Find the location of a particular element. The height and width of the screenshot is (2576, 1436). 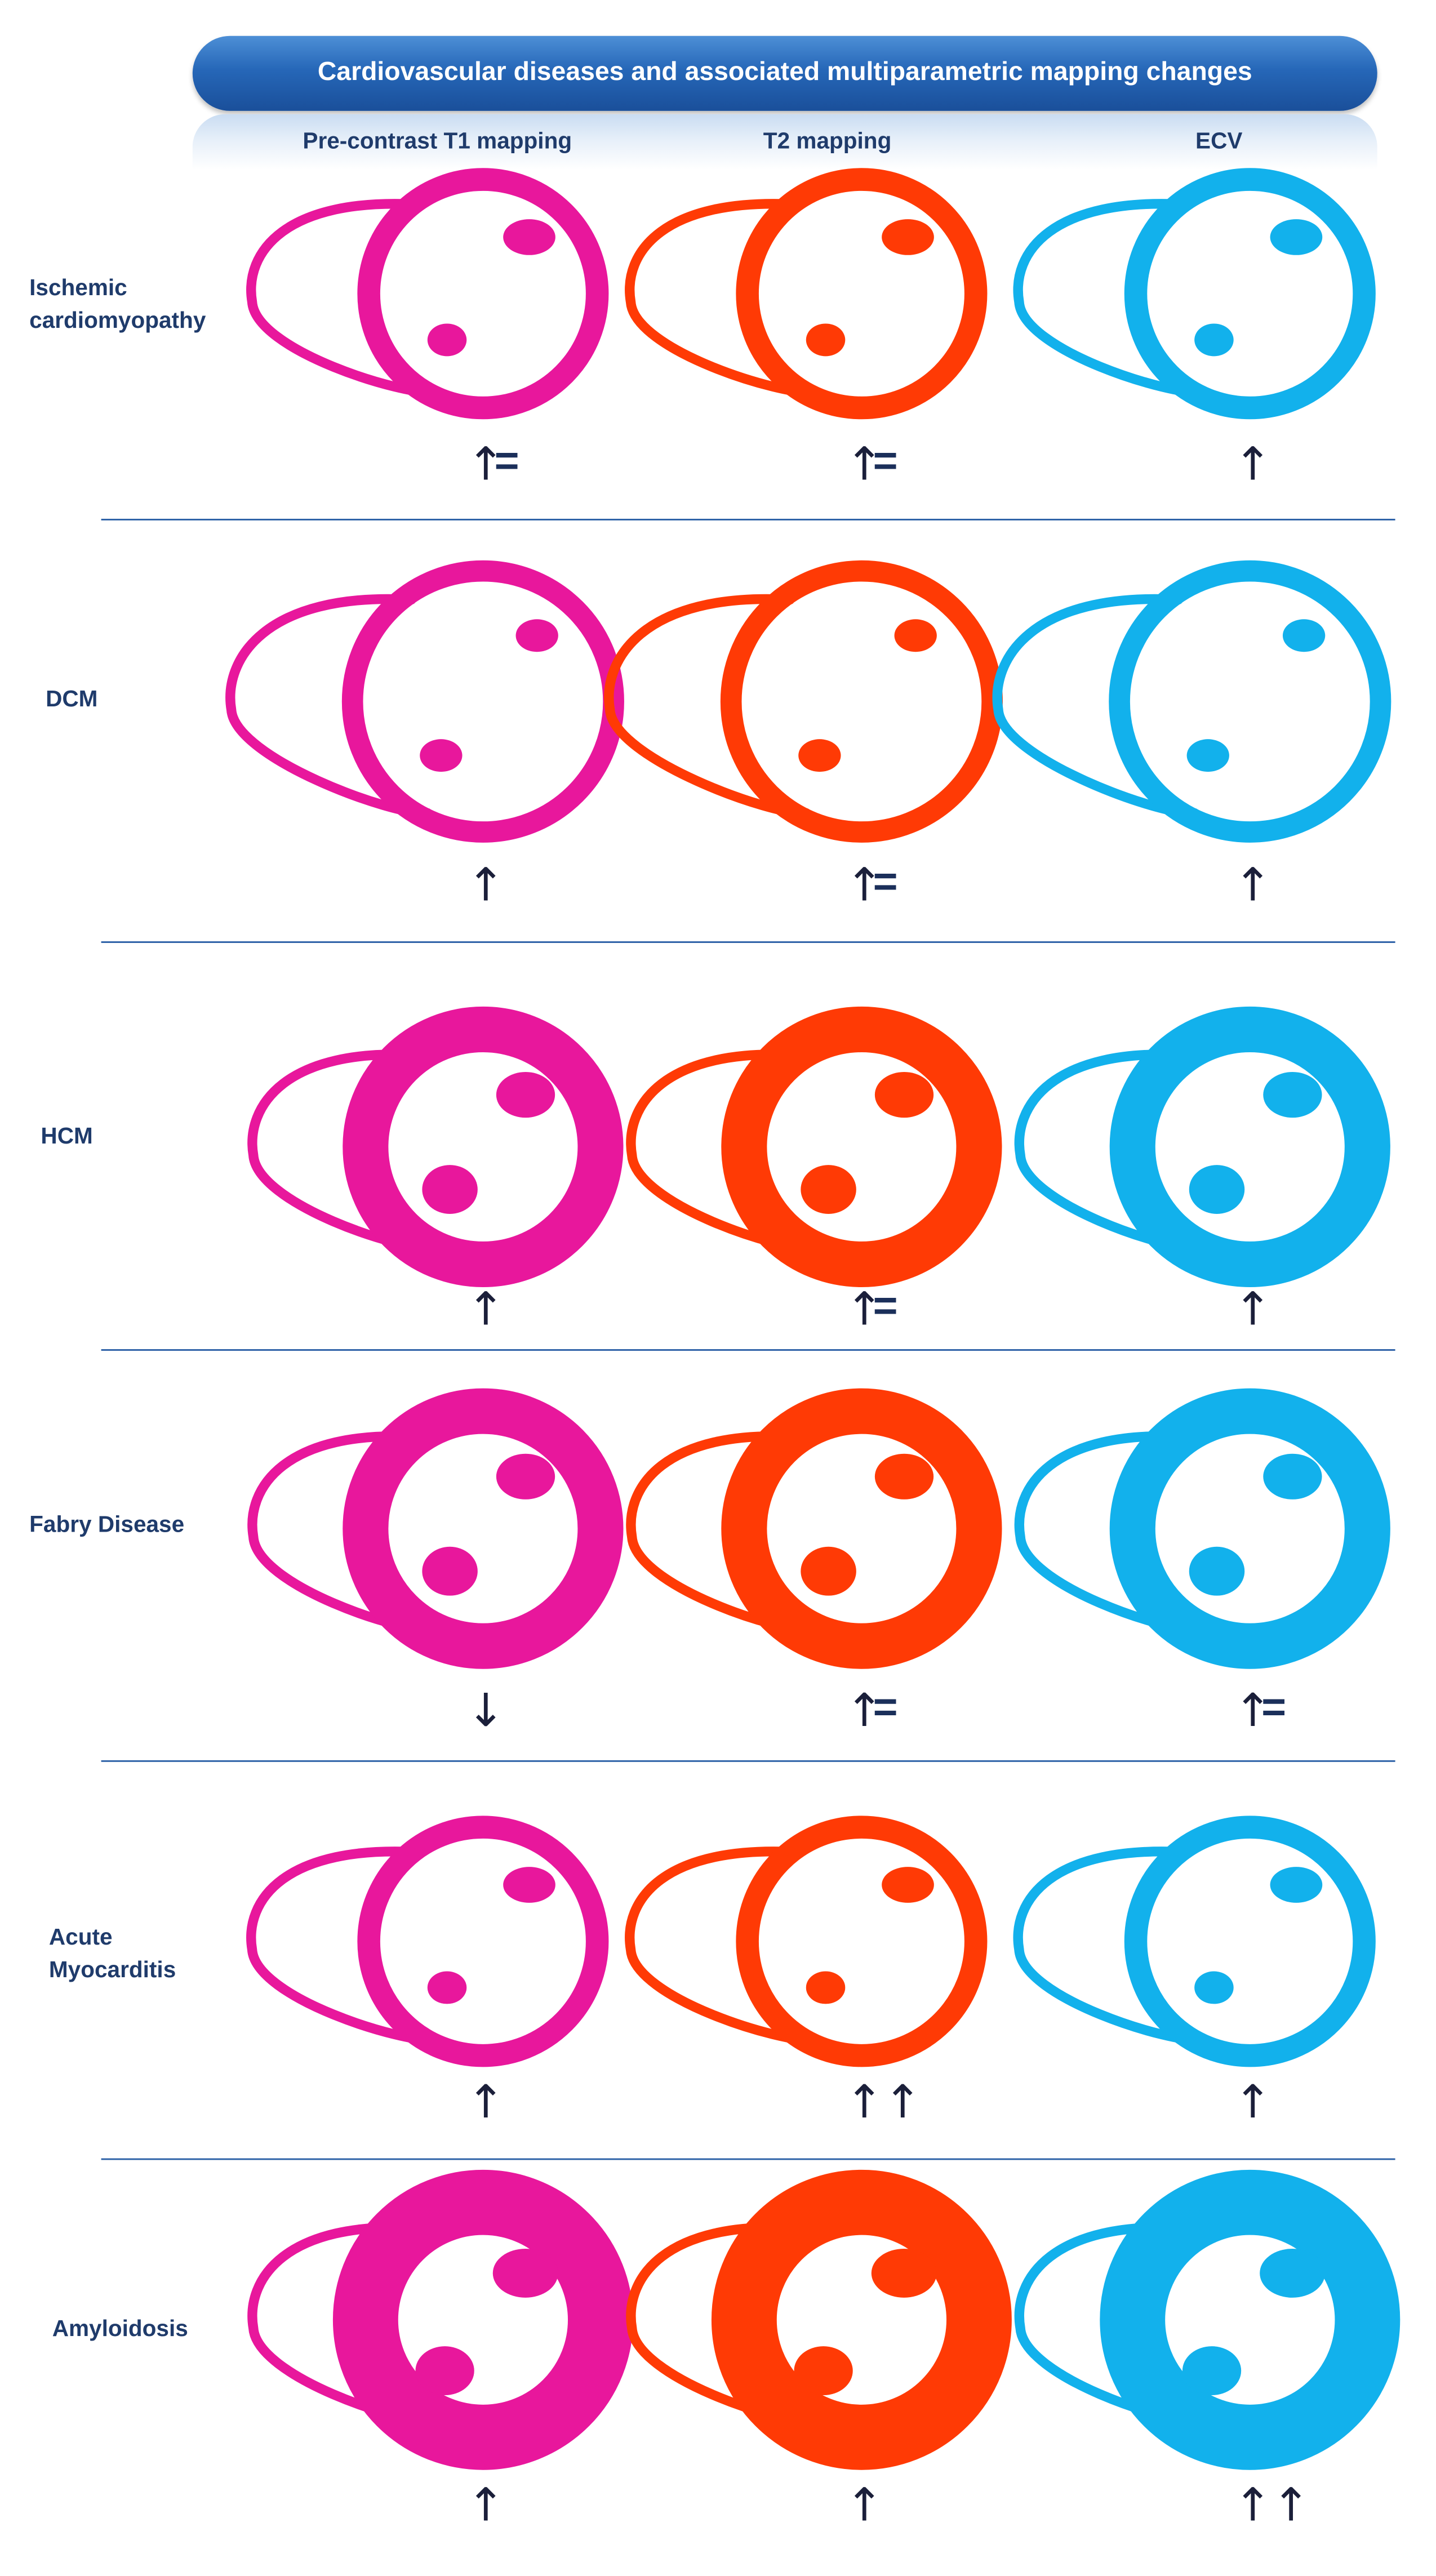

row-label-myocarditis: Acute Myocarditis is located at coordinates (113, 1953).